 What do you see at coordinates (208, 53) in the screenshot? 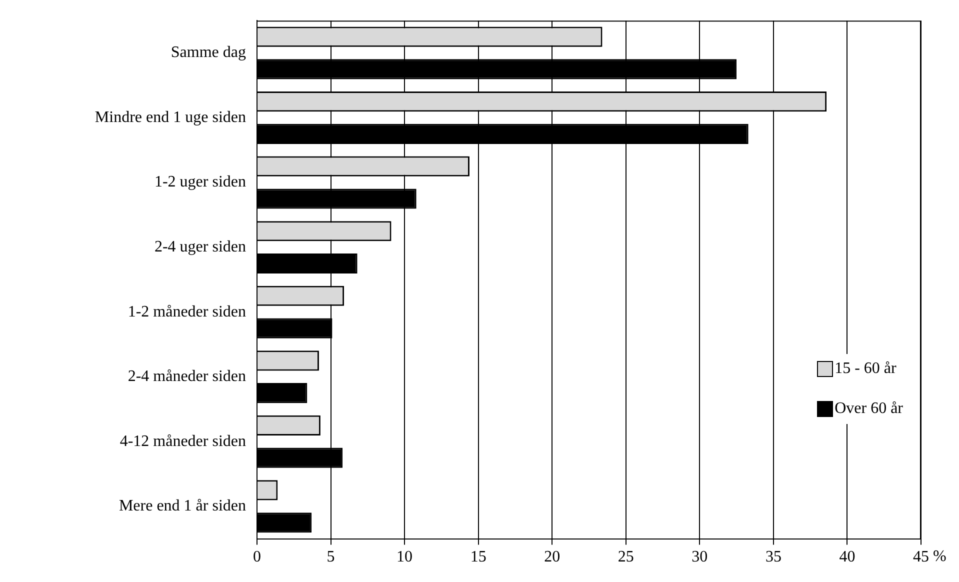
I see `y-tick-label: Samme dag` at bounding box center [208, 53].